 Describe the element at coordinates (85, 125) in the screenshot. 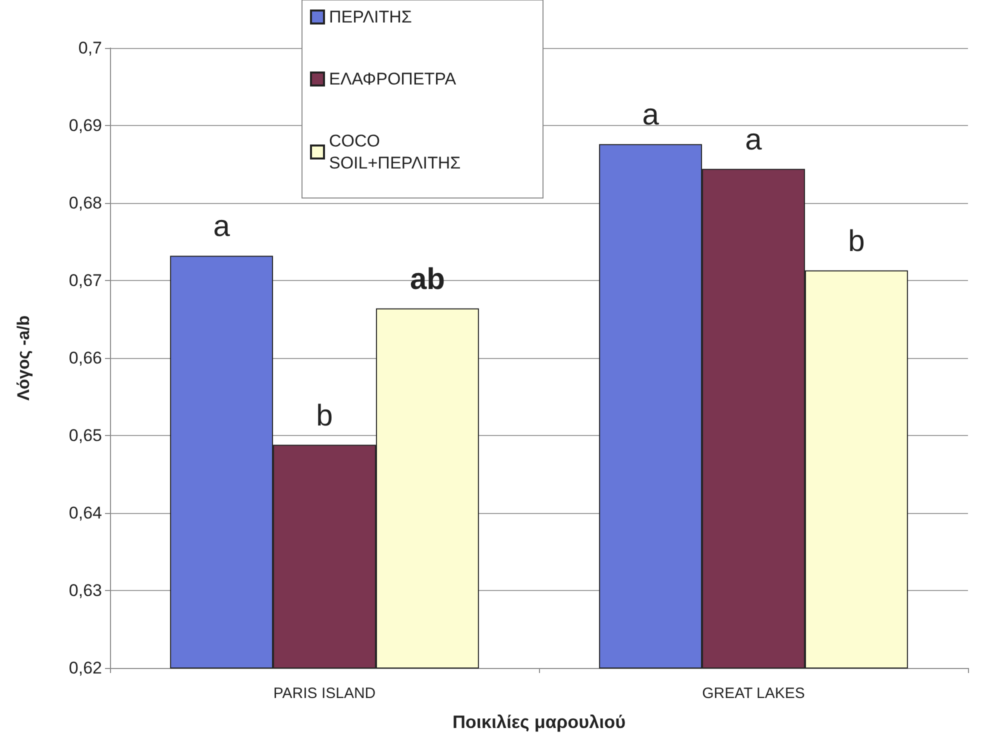

I see `y-tick-label: 0,69` at that location.